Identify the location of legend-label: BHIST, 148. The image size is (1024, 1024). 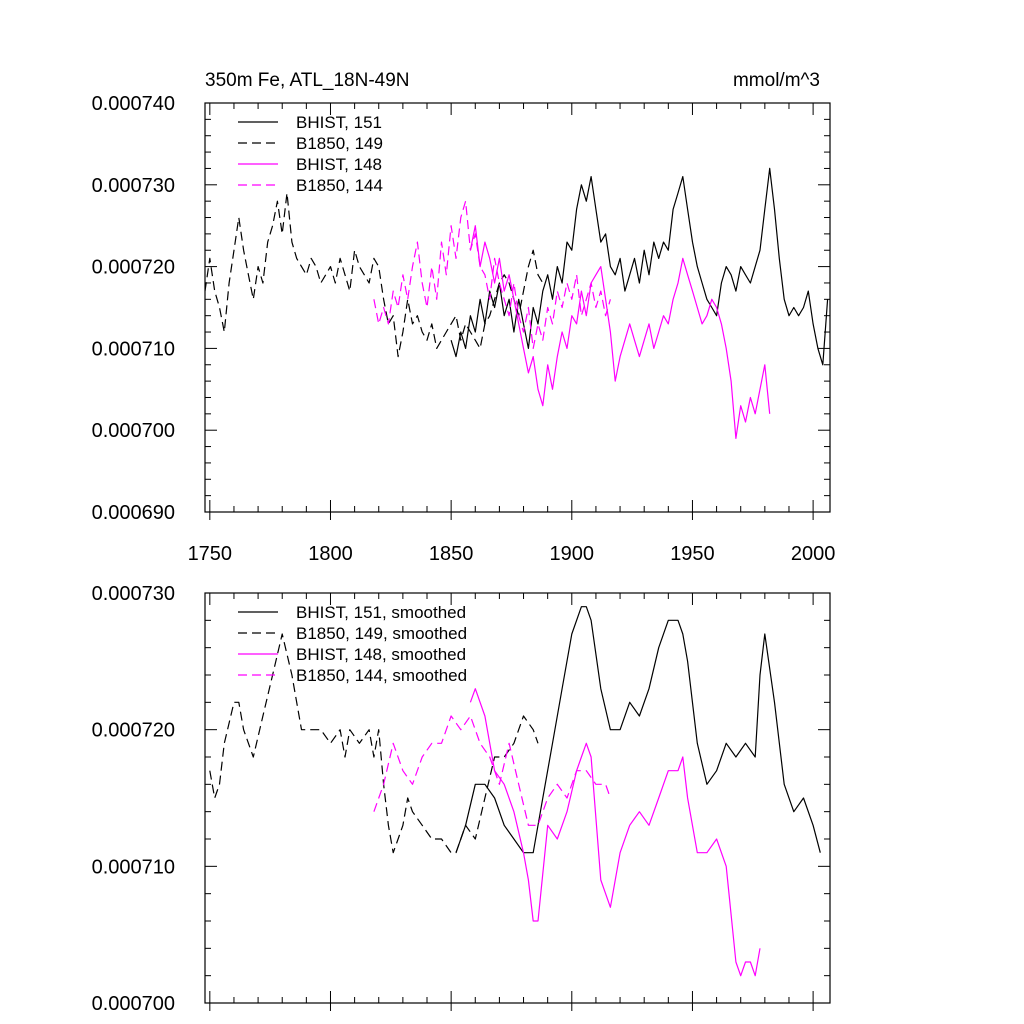
(339, 164).